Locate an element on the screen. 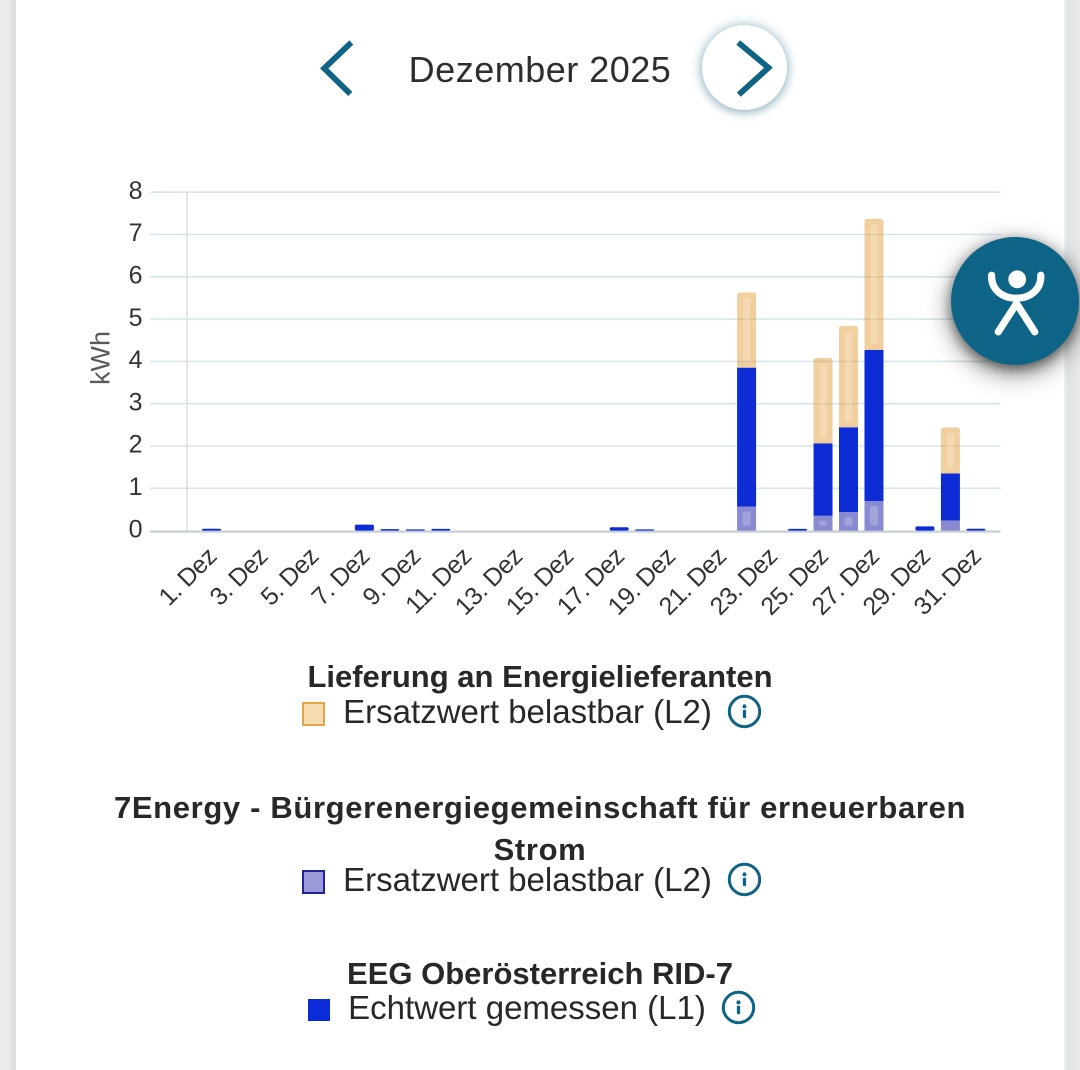 The height and width of the screenshot is (1070, 1080). svg-text: 1 is located at coordinates (136, 487).